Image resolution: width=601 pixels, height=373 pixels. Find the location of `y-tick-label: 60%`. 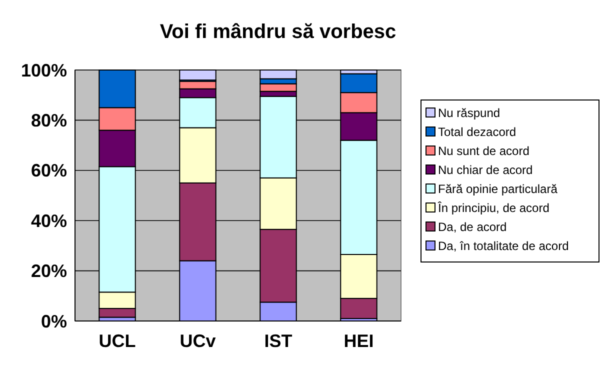

y-tick-label: 60% is located at coordinates (48, 170).